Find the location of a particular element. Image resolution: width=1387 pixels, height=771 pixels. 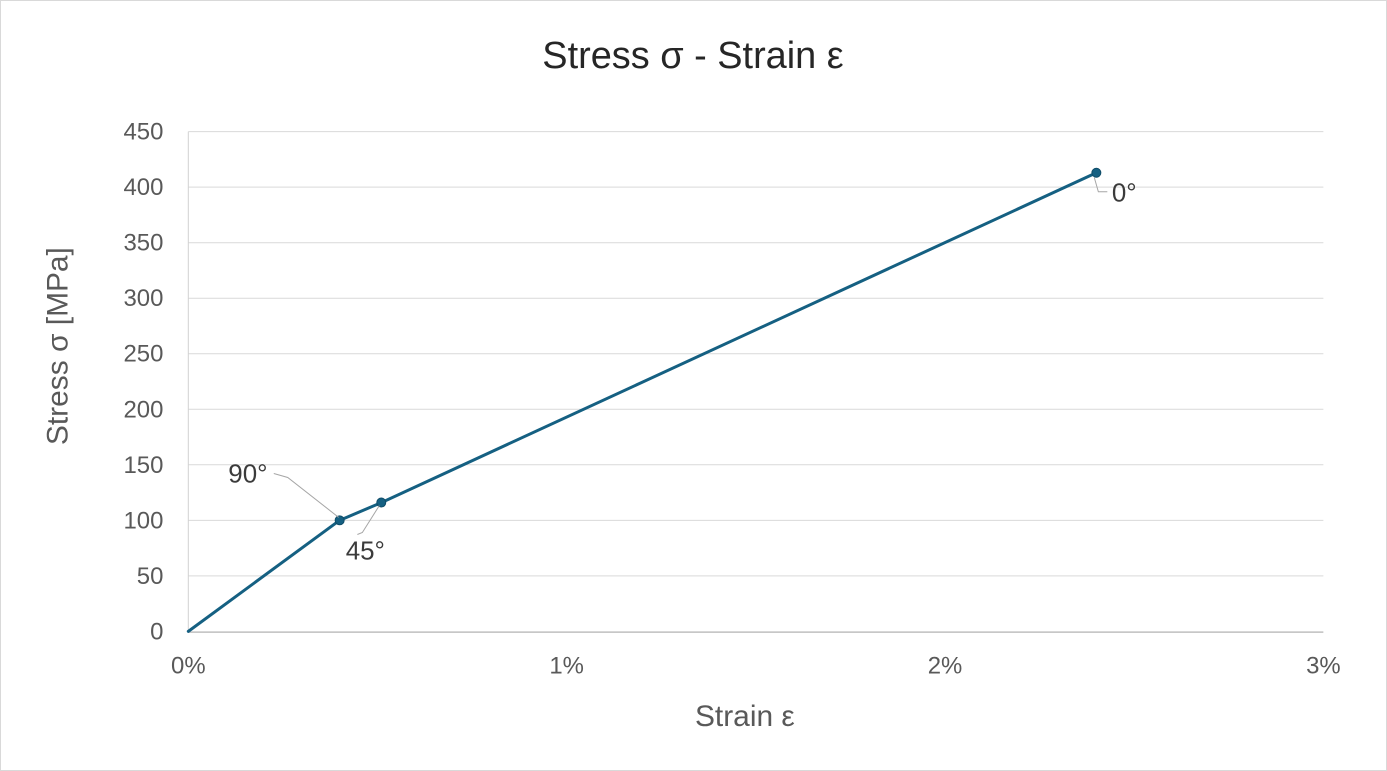

y-tick-label: 400 is located at coordinates (143, 187).